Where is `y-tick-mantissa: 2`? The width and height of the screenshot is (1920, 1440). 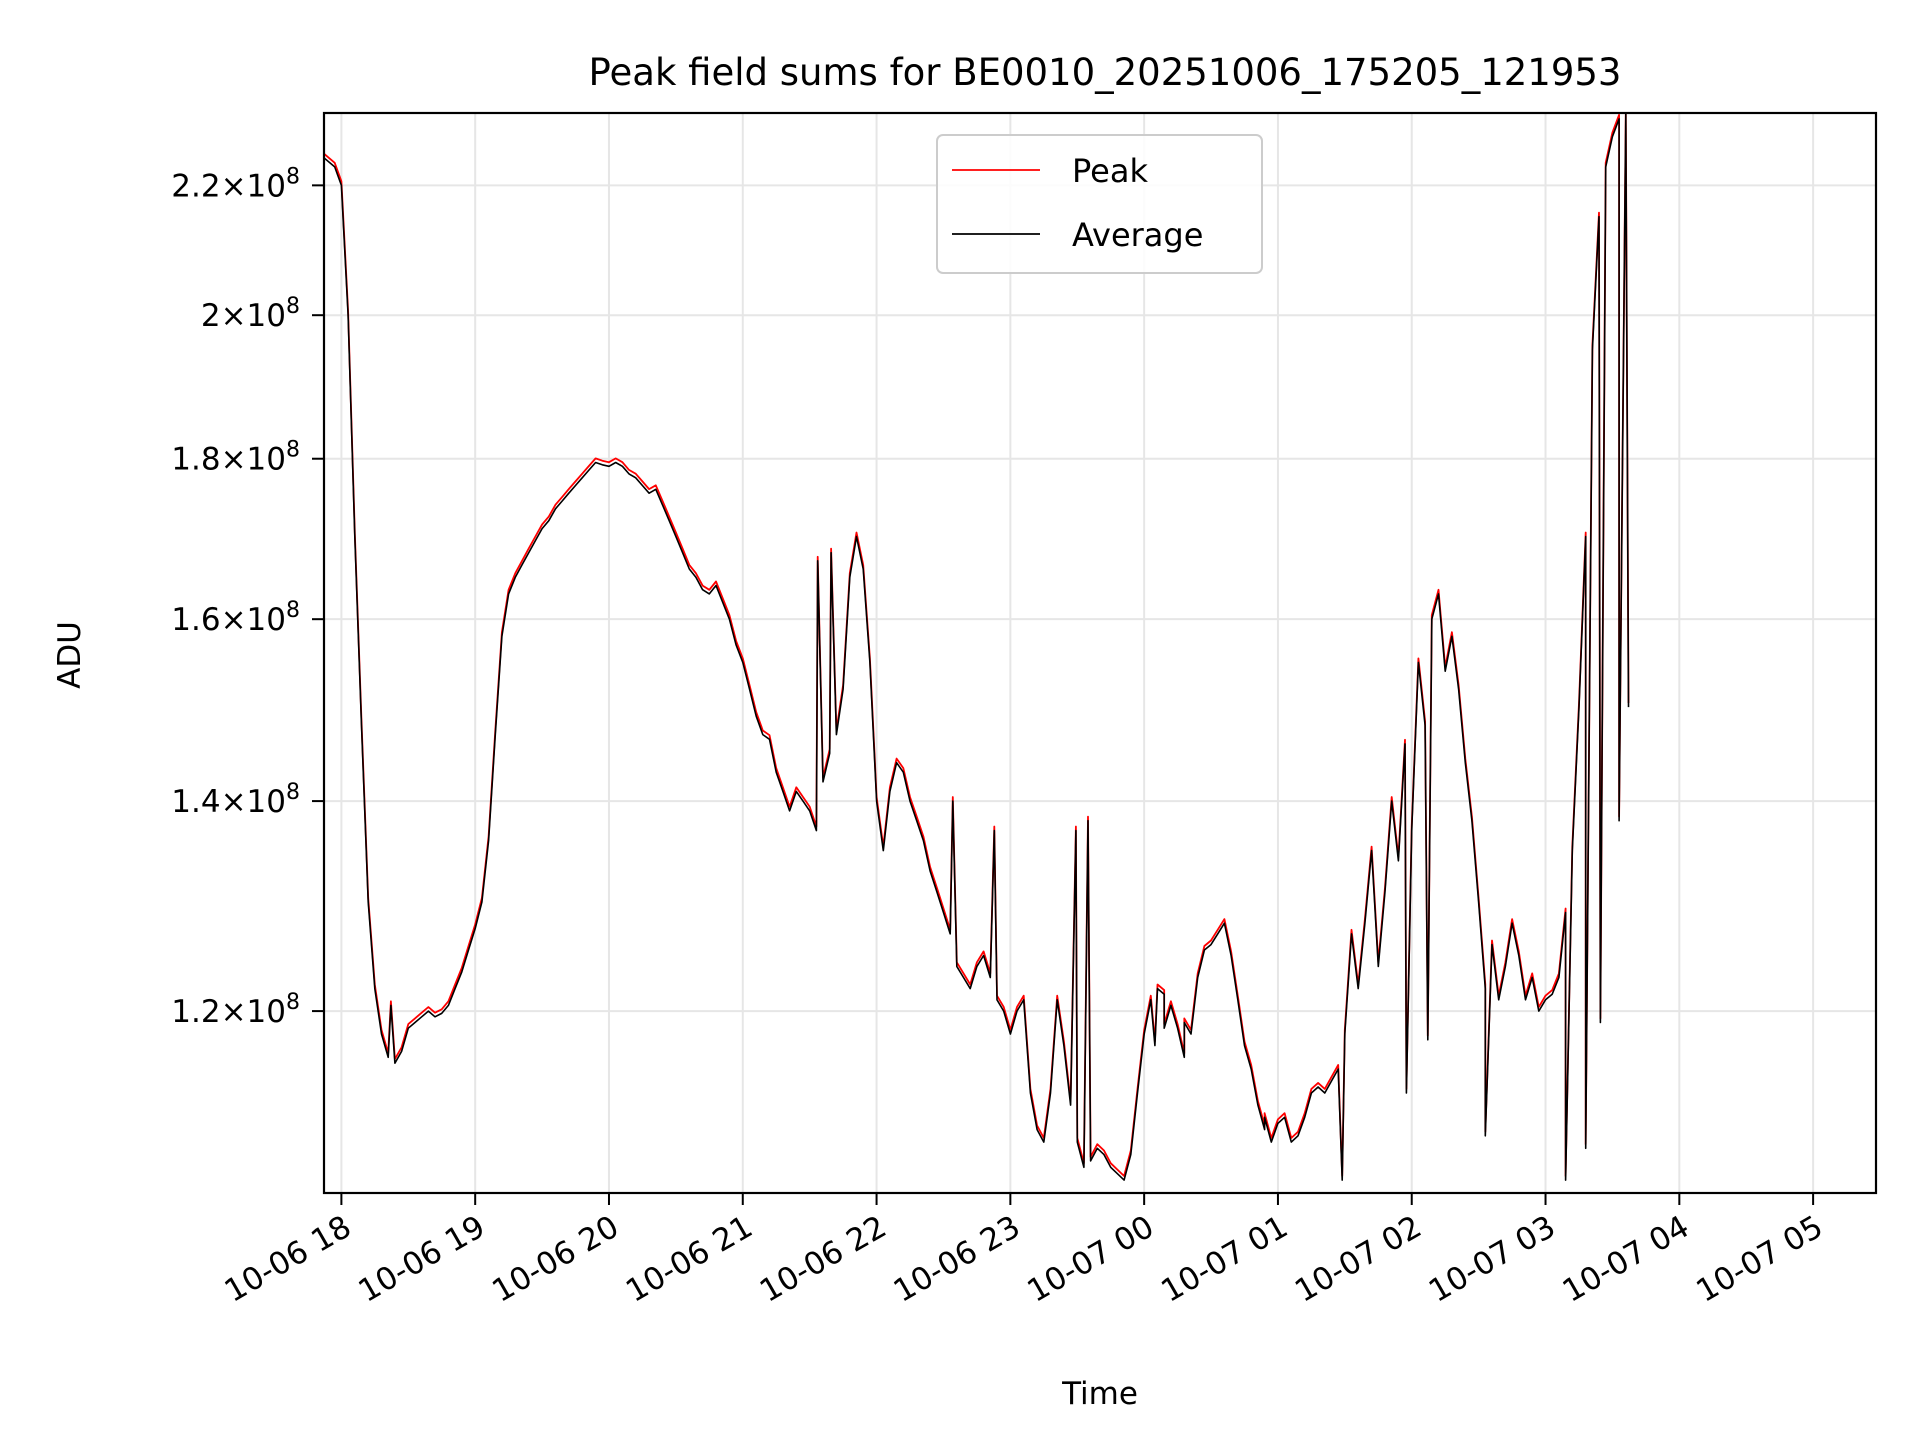
y-tick-mantissa: 2 is located at coordinates (211, 316).